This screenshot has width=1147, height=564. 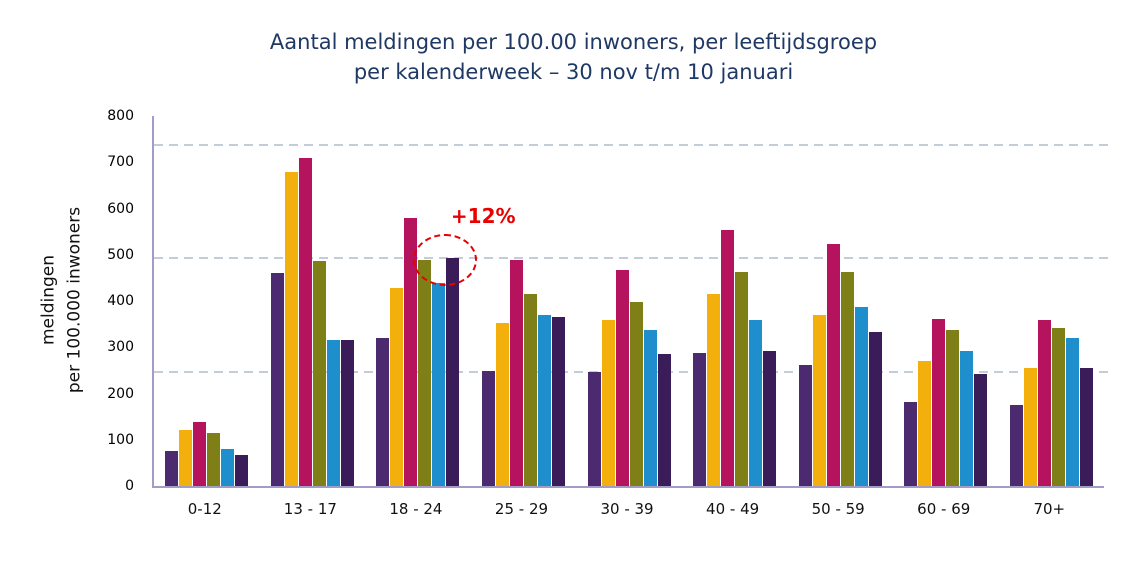 What do you see at coordinates (483, 216) in the screenshot?
I see `annotation-label: +12%` at bounding box center [483, 216].